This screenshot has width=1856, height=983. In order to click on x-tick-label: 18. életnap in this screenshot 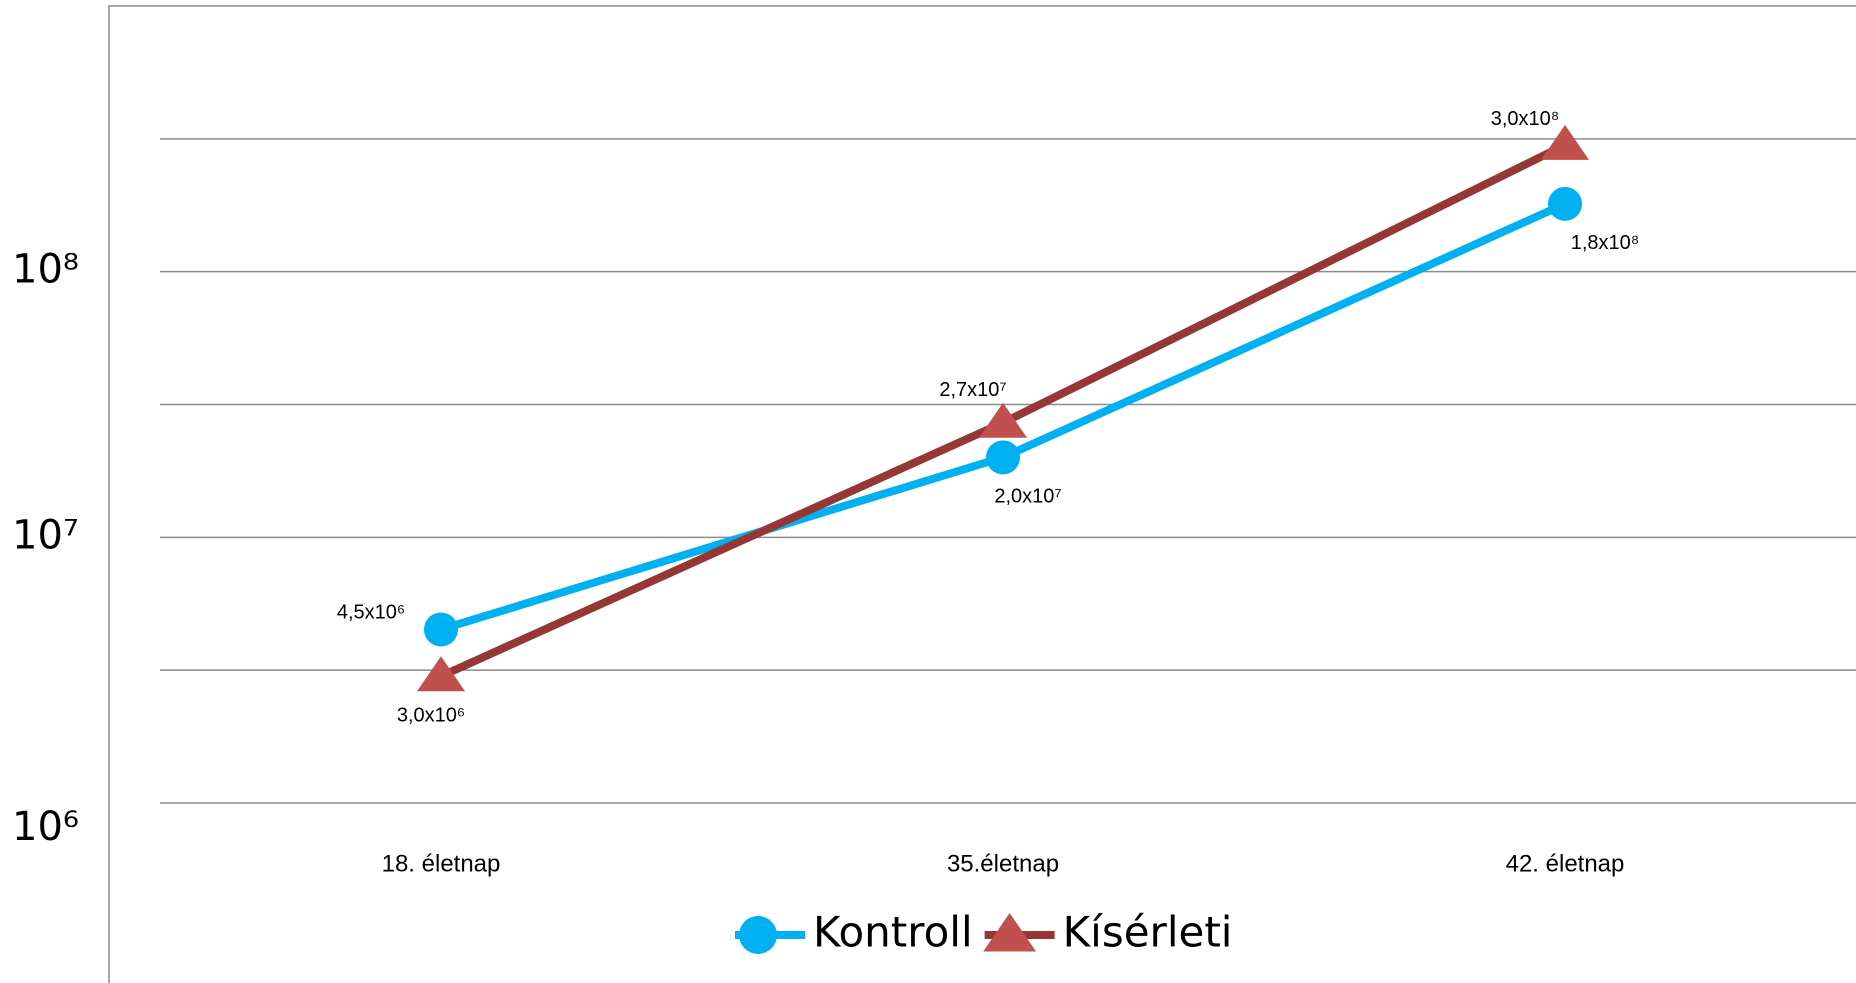, I will do `click(441, 863)`.